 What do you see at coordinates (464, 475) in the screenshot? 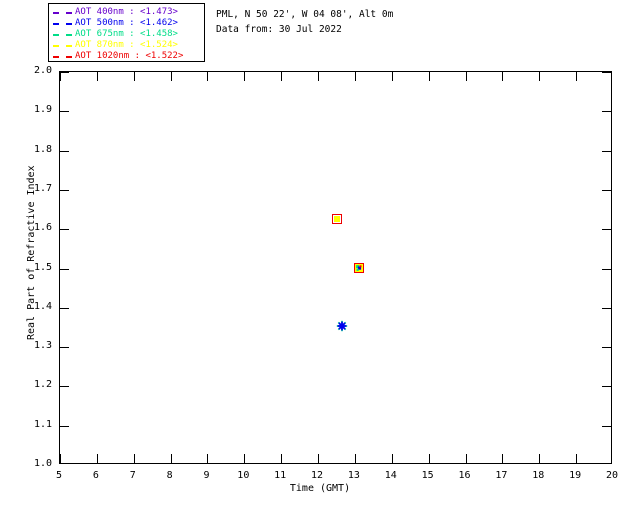
I see `x-axis-tick-label: 16` at bounding box center [464, 475].